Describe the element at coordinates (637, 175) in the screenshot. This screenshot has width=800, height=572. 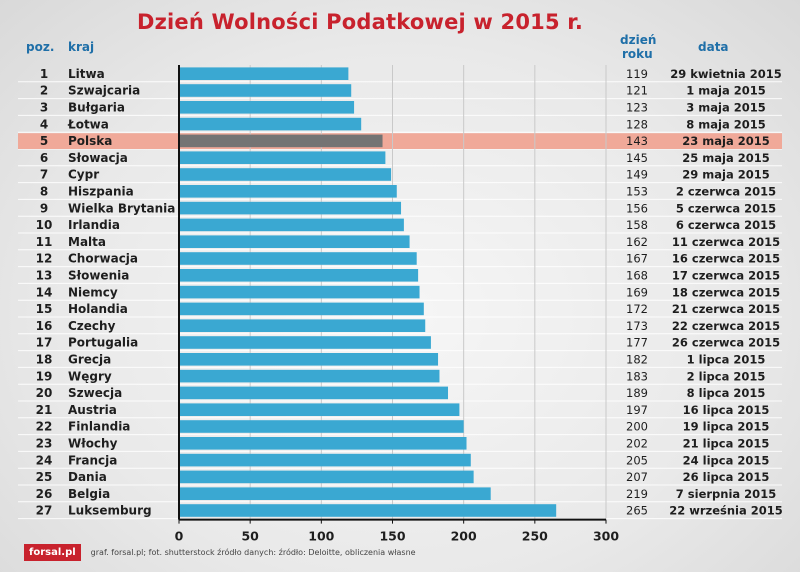
I see `day-of-year-label: 149` at that location.